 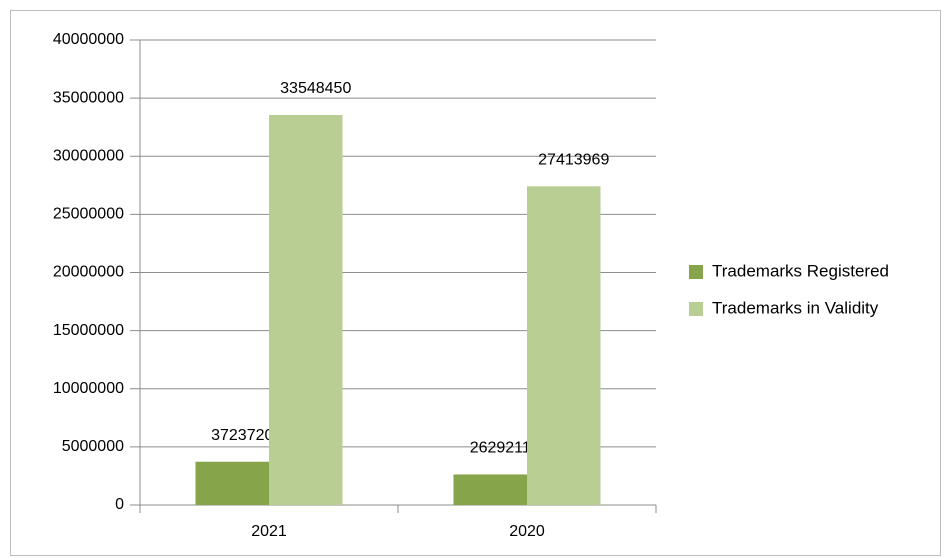 What do you see at coordinates (527, 531) in the screenshot?
I see `x-tick-label: 2020` at bounding box center [527, 531].